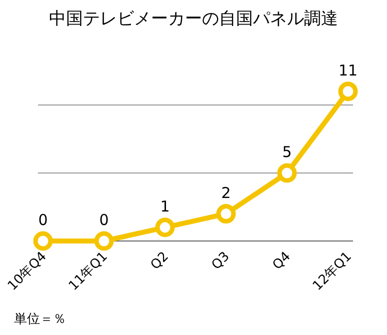 Image resolution: width=387 pixels, height=335 pixels. Describe the element at coordinates (221, 261) in the screenshot. I see `x-tick-label: Q3` at that location.